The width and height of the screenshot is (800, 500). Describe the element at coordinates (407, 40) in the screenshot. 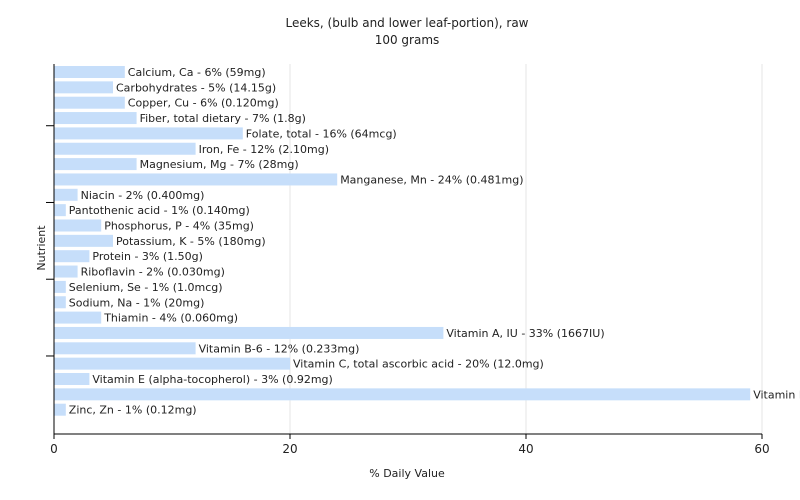

I see `chart-subtitle: 100 grams` at that location.